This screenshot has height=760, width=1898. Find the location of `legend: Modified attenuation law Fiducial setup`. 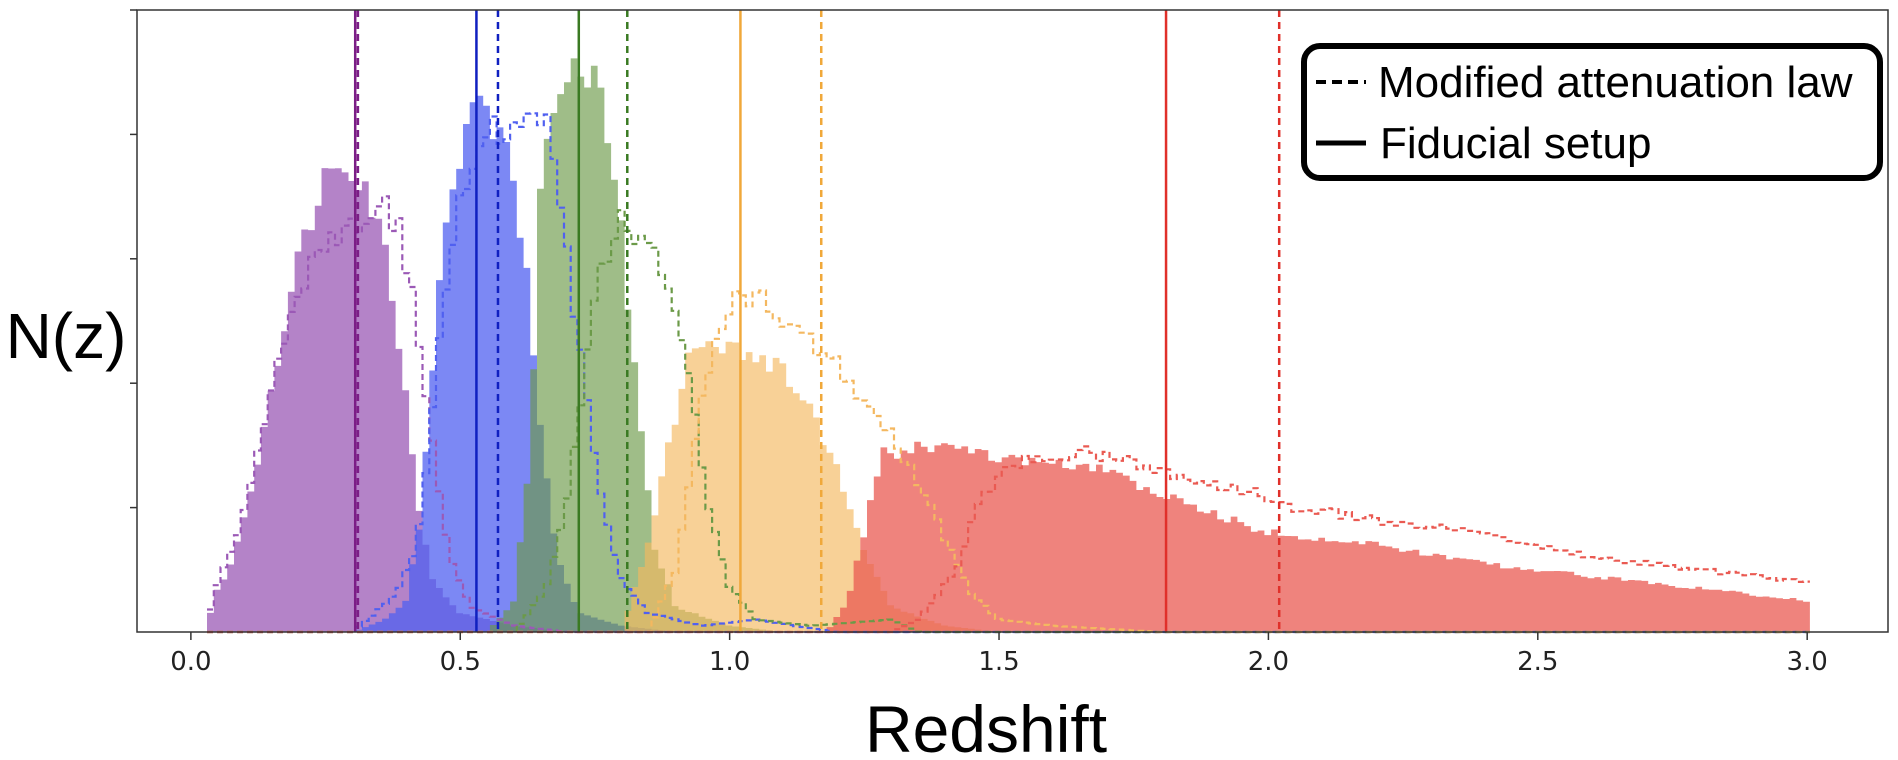

legend: Modified attenuation law Fiducial setup is located at coordinates (1592, 112).